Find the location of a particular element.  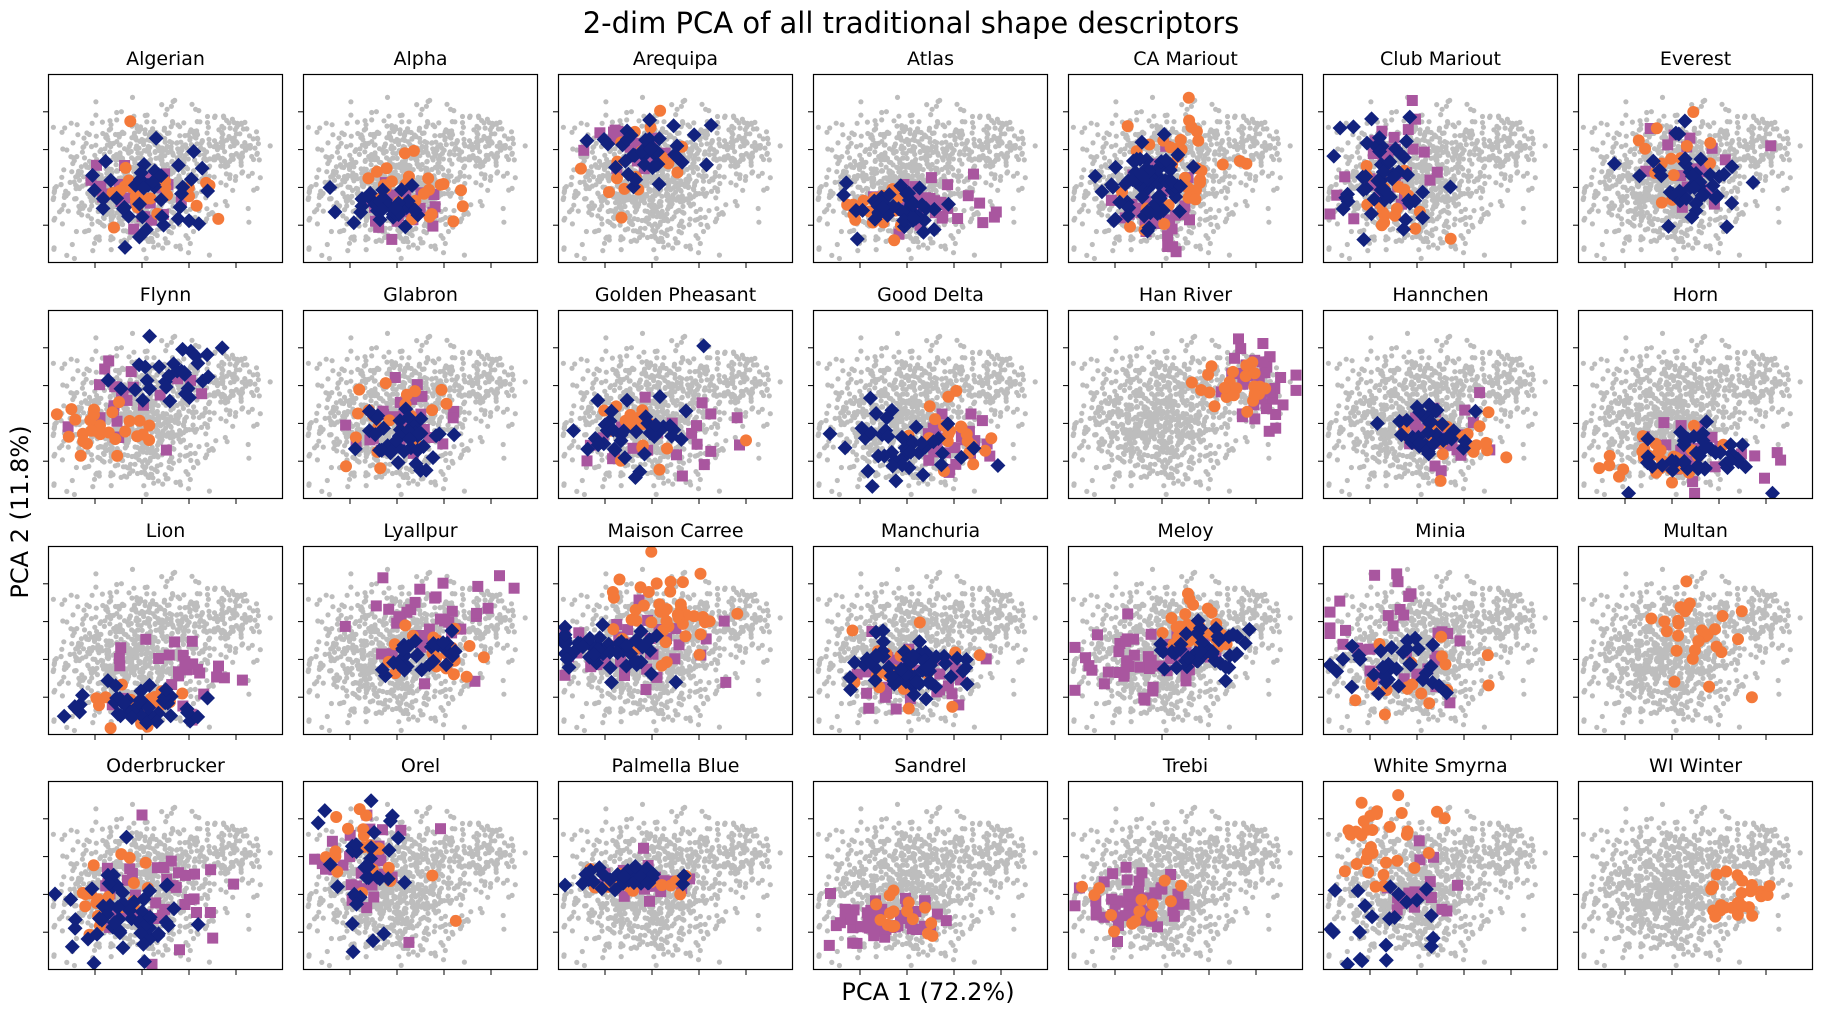

panel-atlas: Atlas is located at coordinates (928, 158).